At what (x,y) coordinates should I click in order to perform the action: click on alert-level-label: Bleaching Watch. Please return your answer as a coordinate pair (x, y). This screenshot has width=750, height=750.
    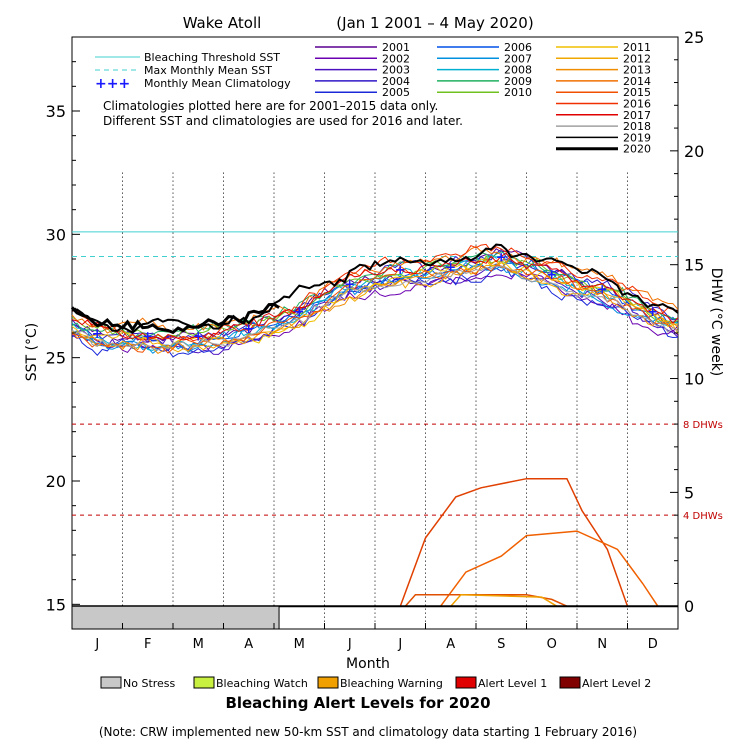
    Looking at the image, I should click on (262, 683).